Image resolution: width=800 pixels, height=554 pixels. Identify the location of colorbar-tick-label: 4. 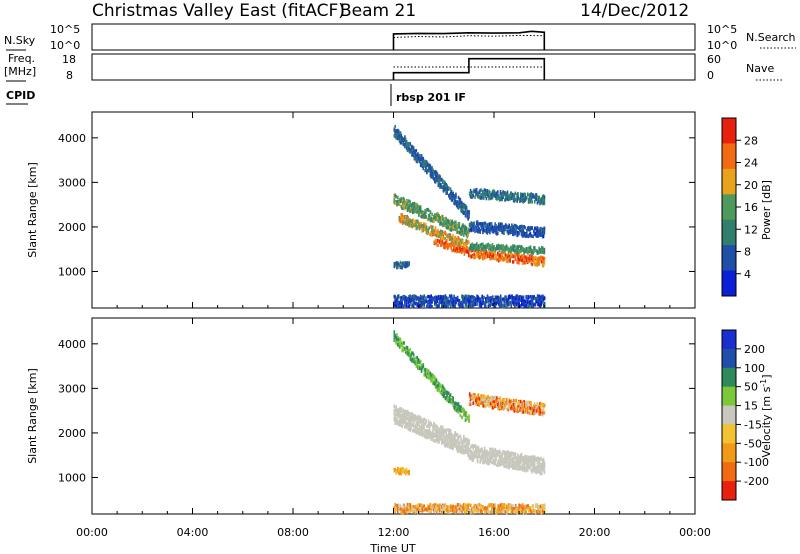
(747, 274).